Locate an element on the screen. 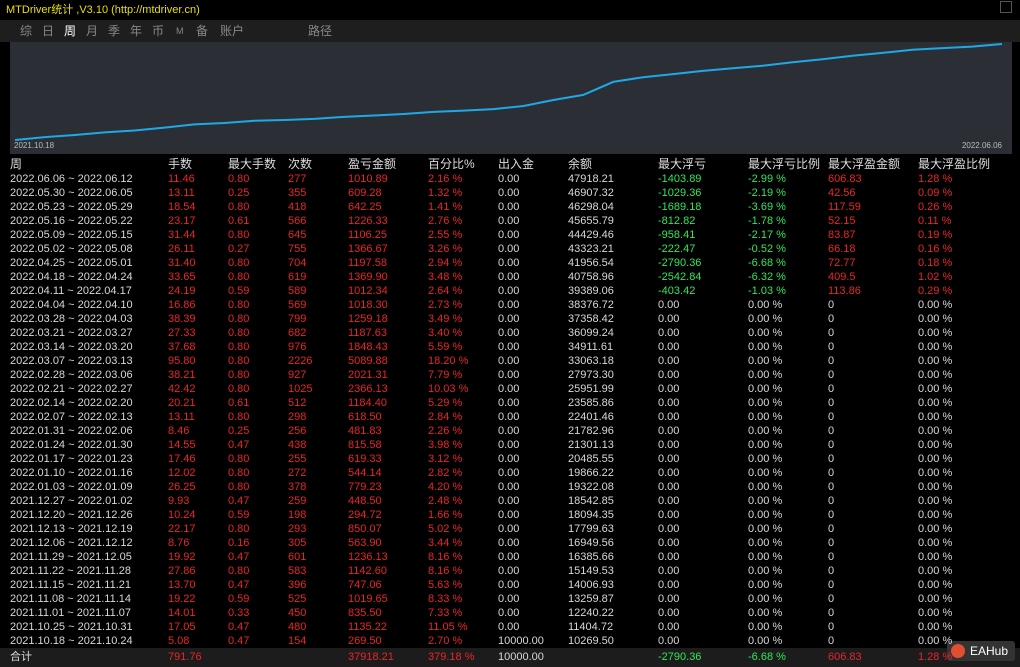 This screenshot has width=1020, height=667. cell: 1135.22 is located at coordinates (367, 627).